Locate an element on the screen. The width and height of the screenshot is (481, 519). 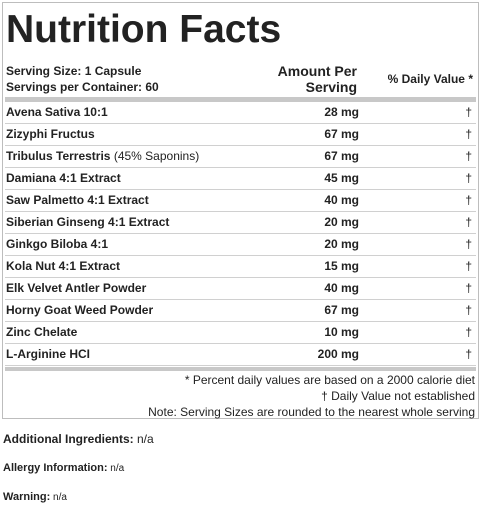
ingredient-name: Siberian Ginseng 4:1 Extract is located at coordinates (87, 222).